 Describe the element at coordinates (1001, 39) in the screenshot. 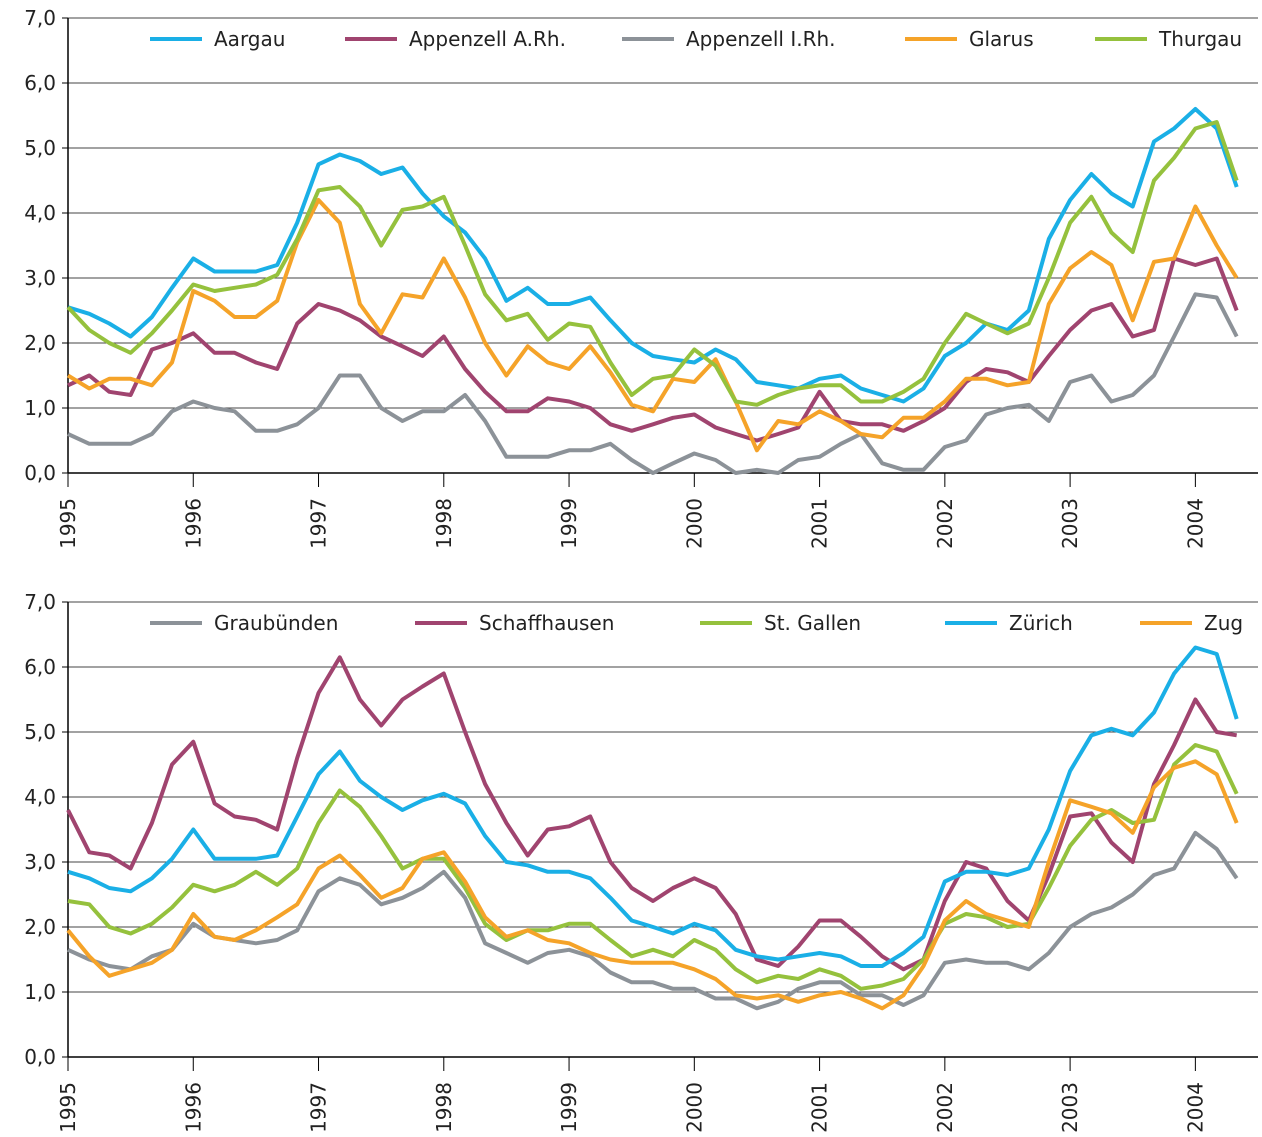

I see `legend-label: Glarus` at that location.